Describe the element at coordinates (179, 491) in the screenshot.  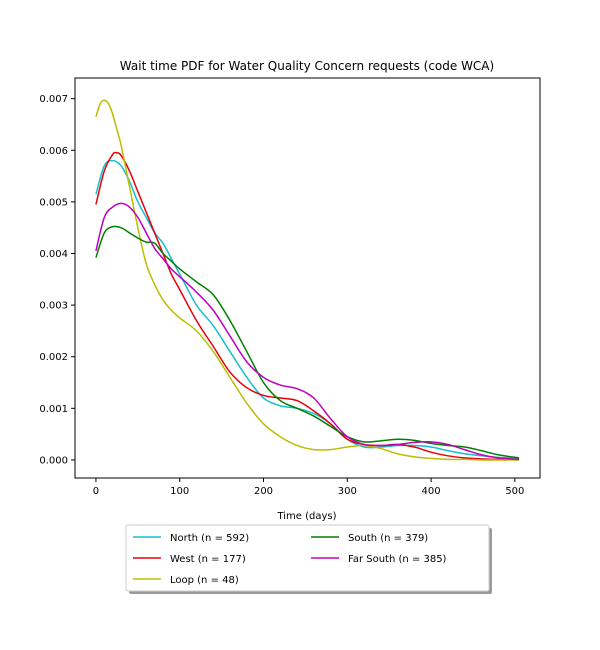
I see `x-tick-label: 100` at that location.